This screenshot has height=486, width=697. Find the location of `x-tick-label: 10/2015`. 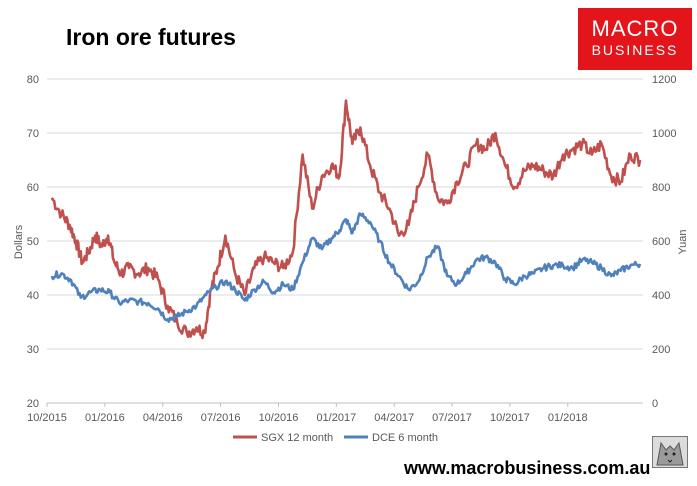

x-tick-label: 10/2015 is located at coordinates (47, 418).